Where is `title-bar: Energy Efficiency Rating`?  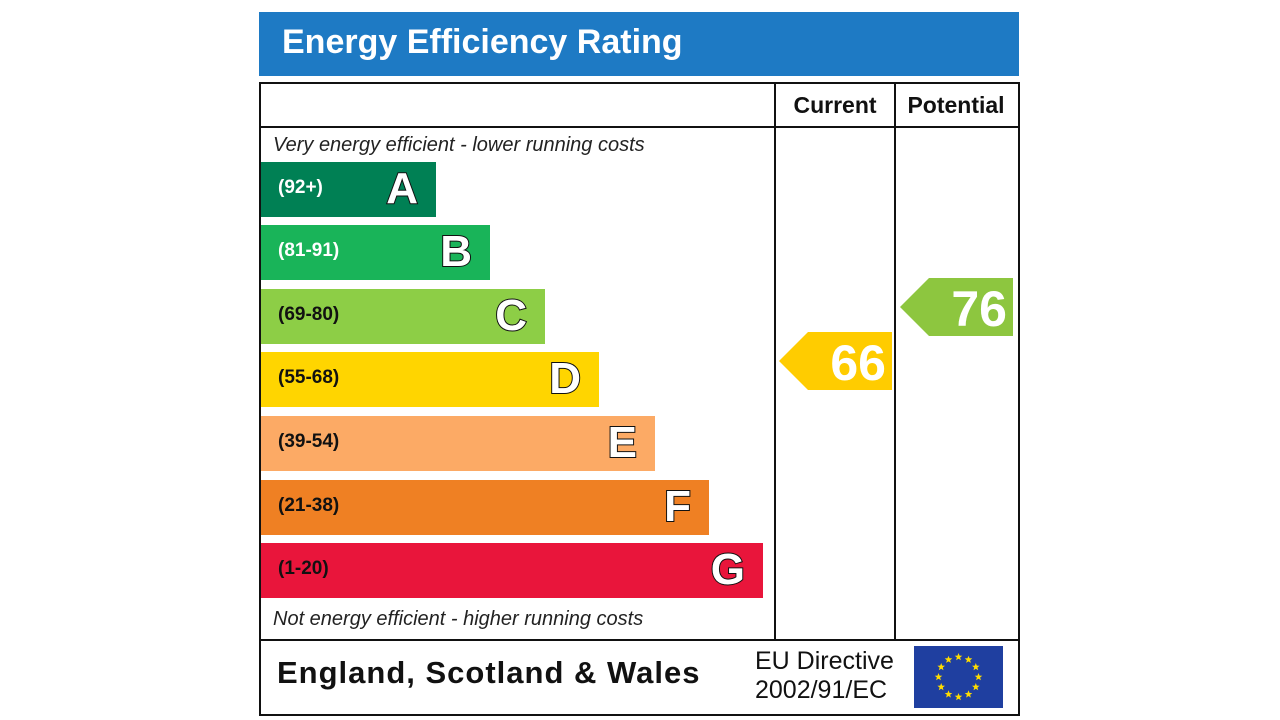
title-bar: Energy Efficiency Rating is located at coordinates (639, 44).